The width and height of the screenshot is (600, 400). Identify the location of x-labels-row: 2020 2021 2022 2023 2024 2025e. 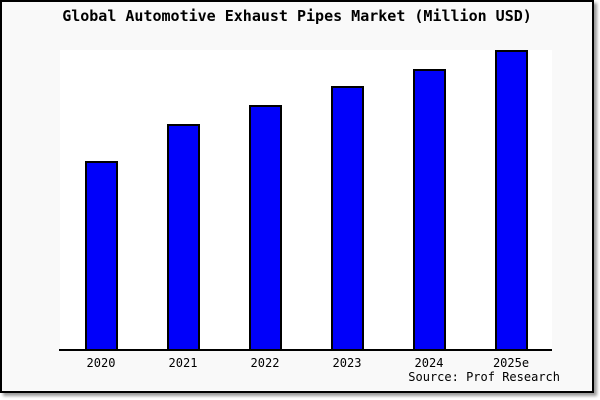
(306, 363).